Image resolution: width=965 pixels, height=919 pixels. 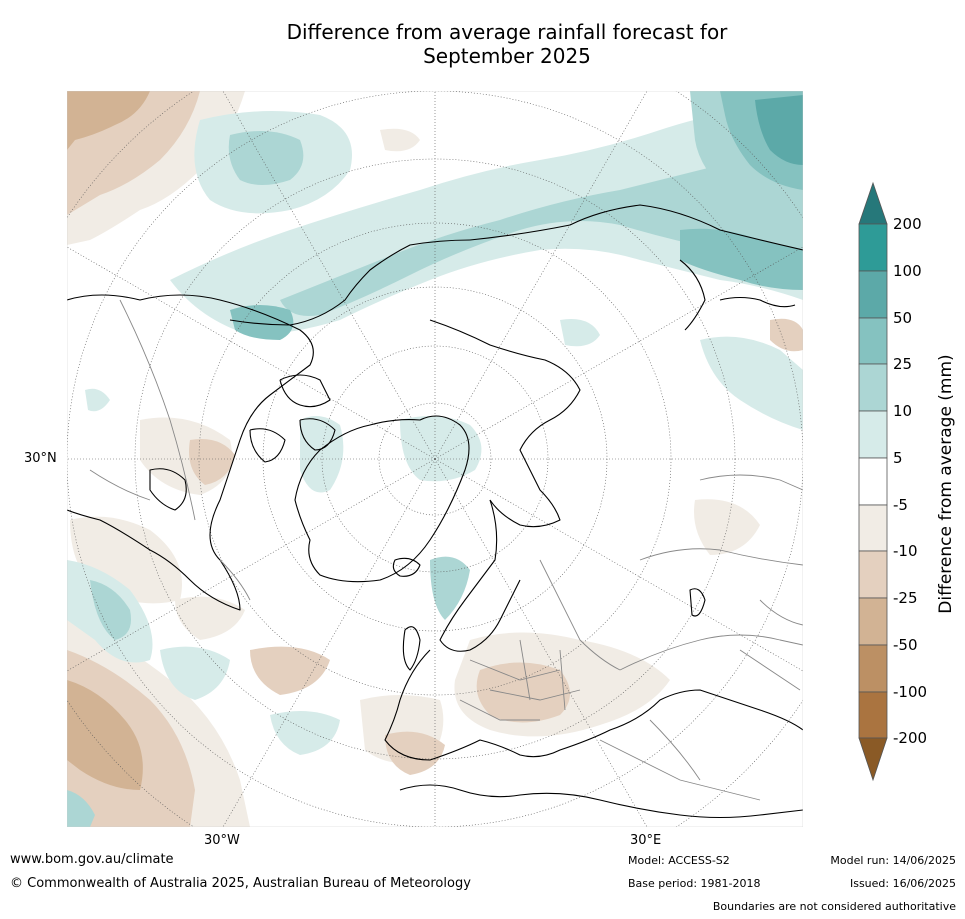 I want to click on colorbar-extend-top, so click(x=873, y=203).